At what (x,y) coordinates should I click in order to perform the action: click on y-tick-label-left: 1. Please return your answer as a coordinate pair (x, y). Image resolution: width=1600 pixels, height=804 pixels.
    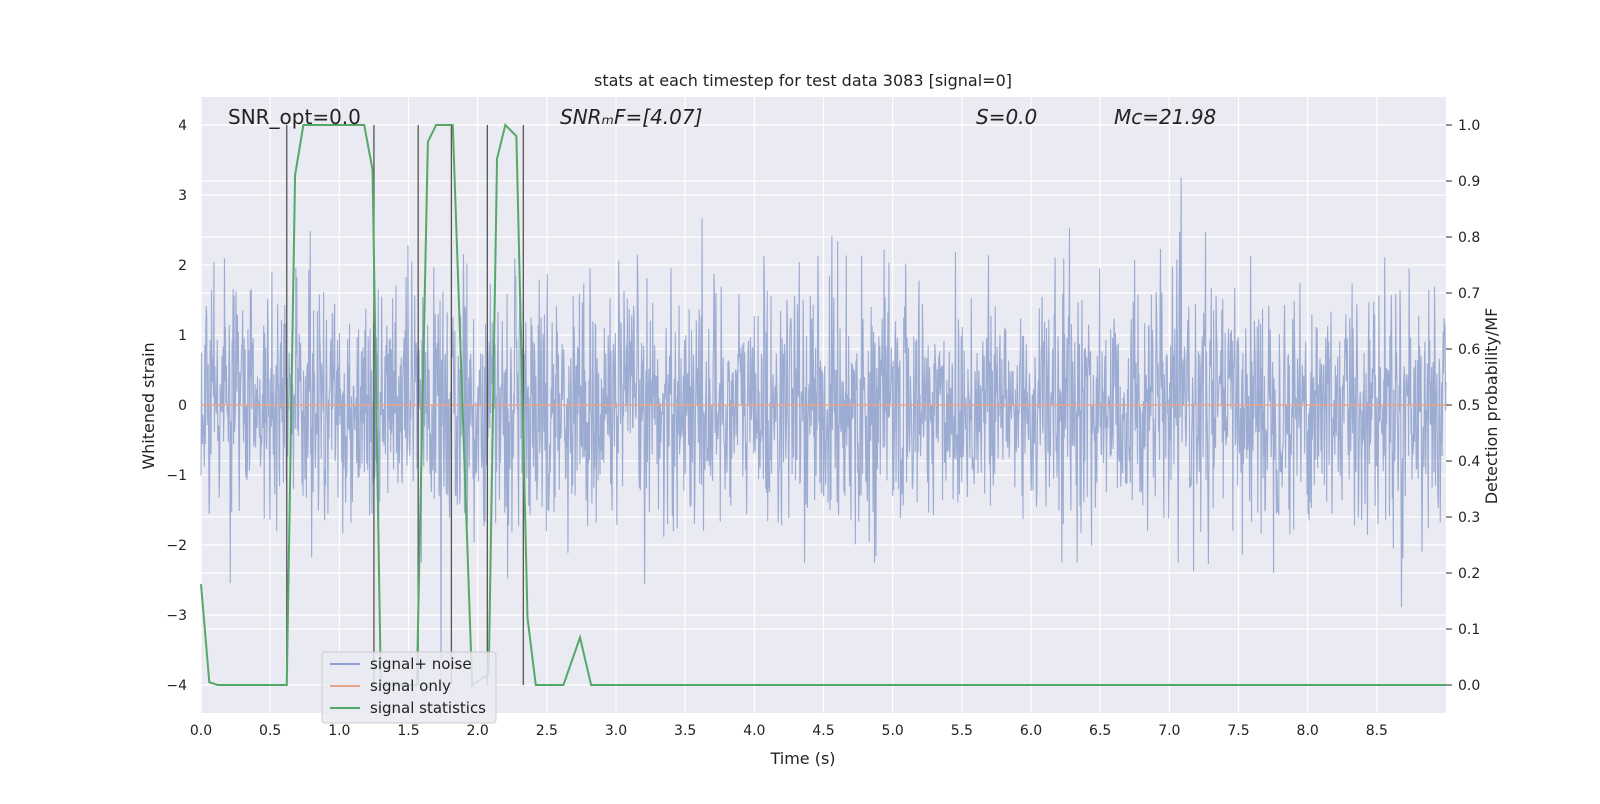
    Looking at the image, I should click on (182, 336).